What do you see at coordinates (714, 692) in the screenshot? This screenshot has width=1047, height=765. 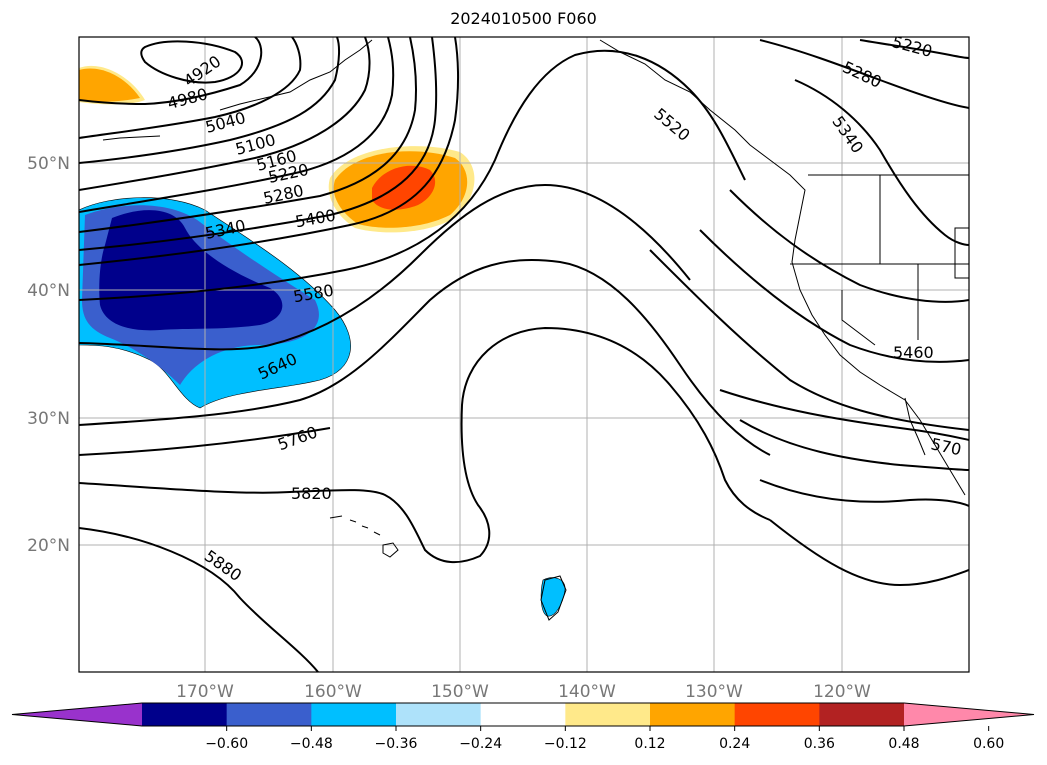 I see `lon-label-130w: 130°W` at bounding box center [714, 692].